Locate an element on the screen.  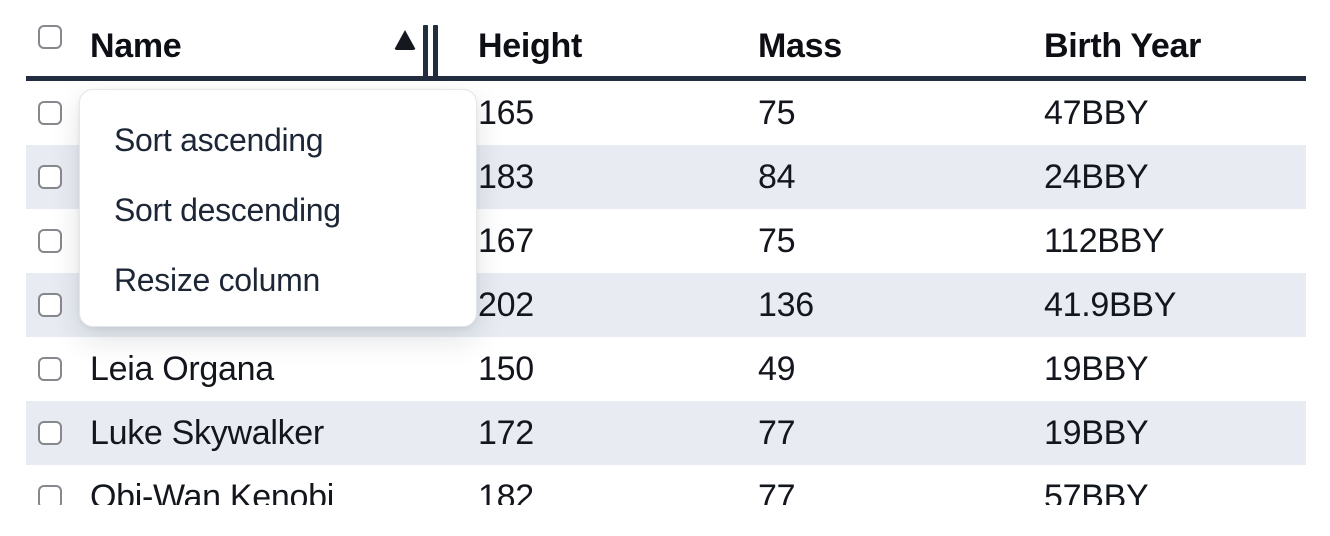
column-header-name: Name is located at coordinates (136, 46).